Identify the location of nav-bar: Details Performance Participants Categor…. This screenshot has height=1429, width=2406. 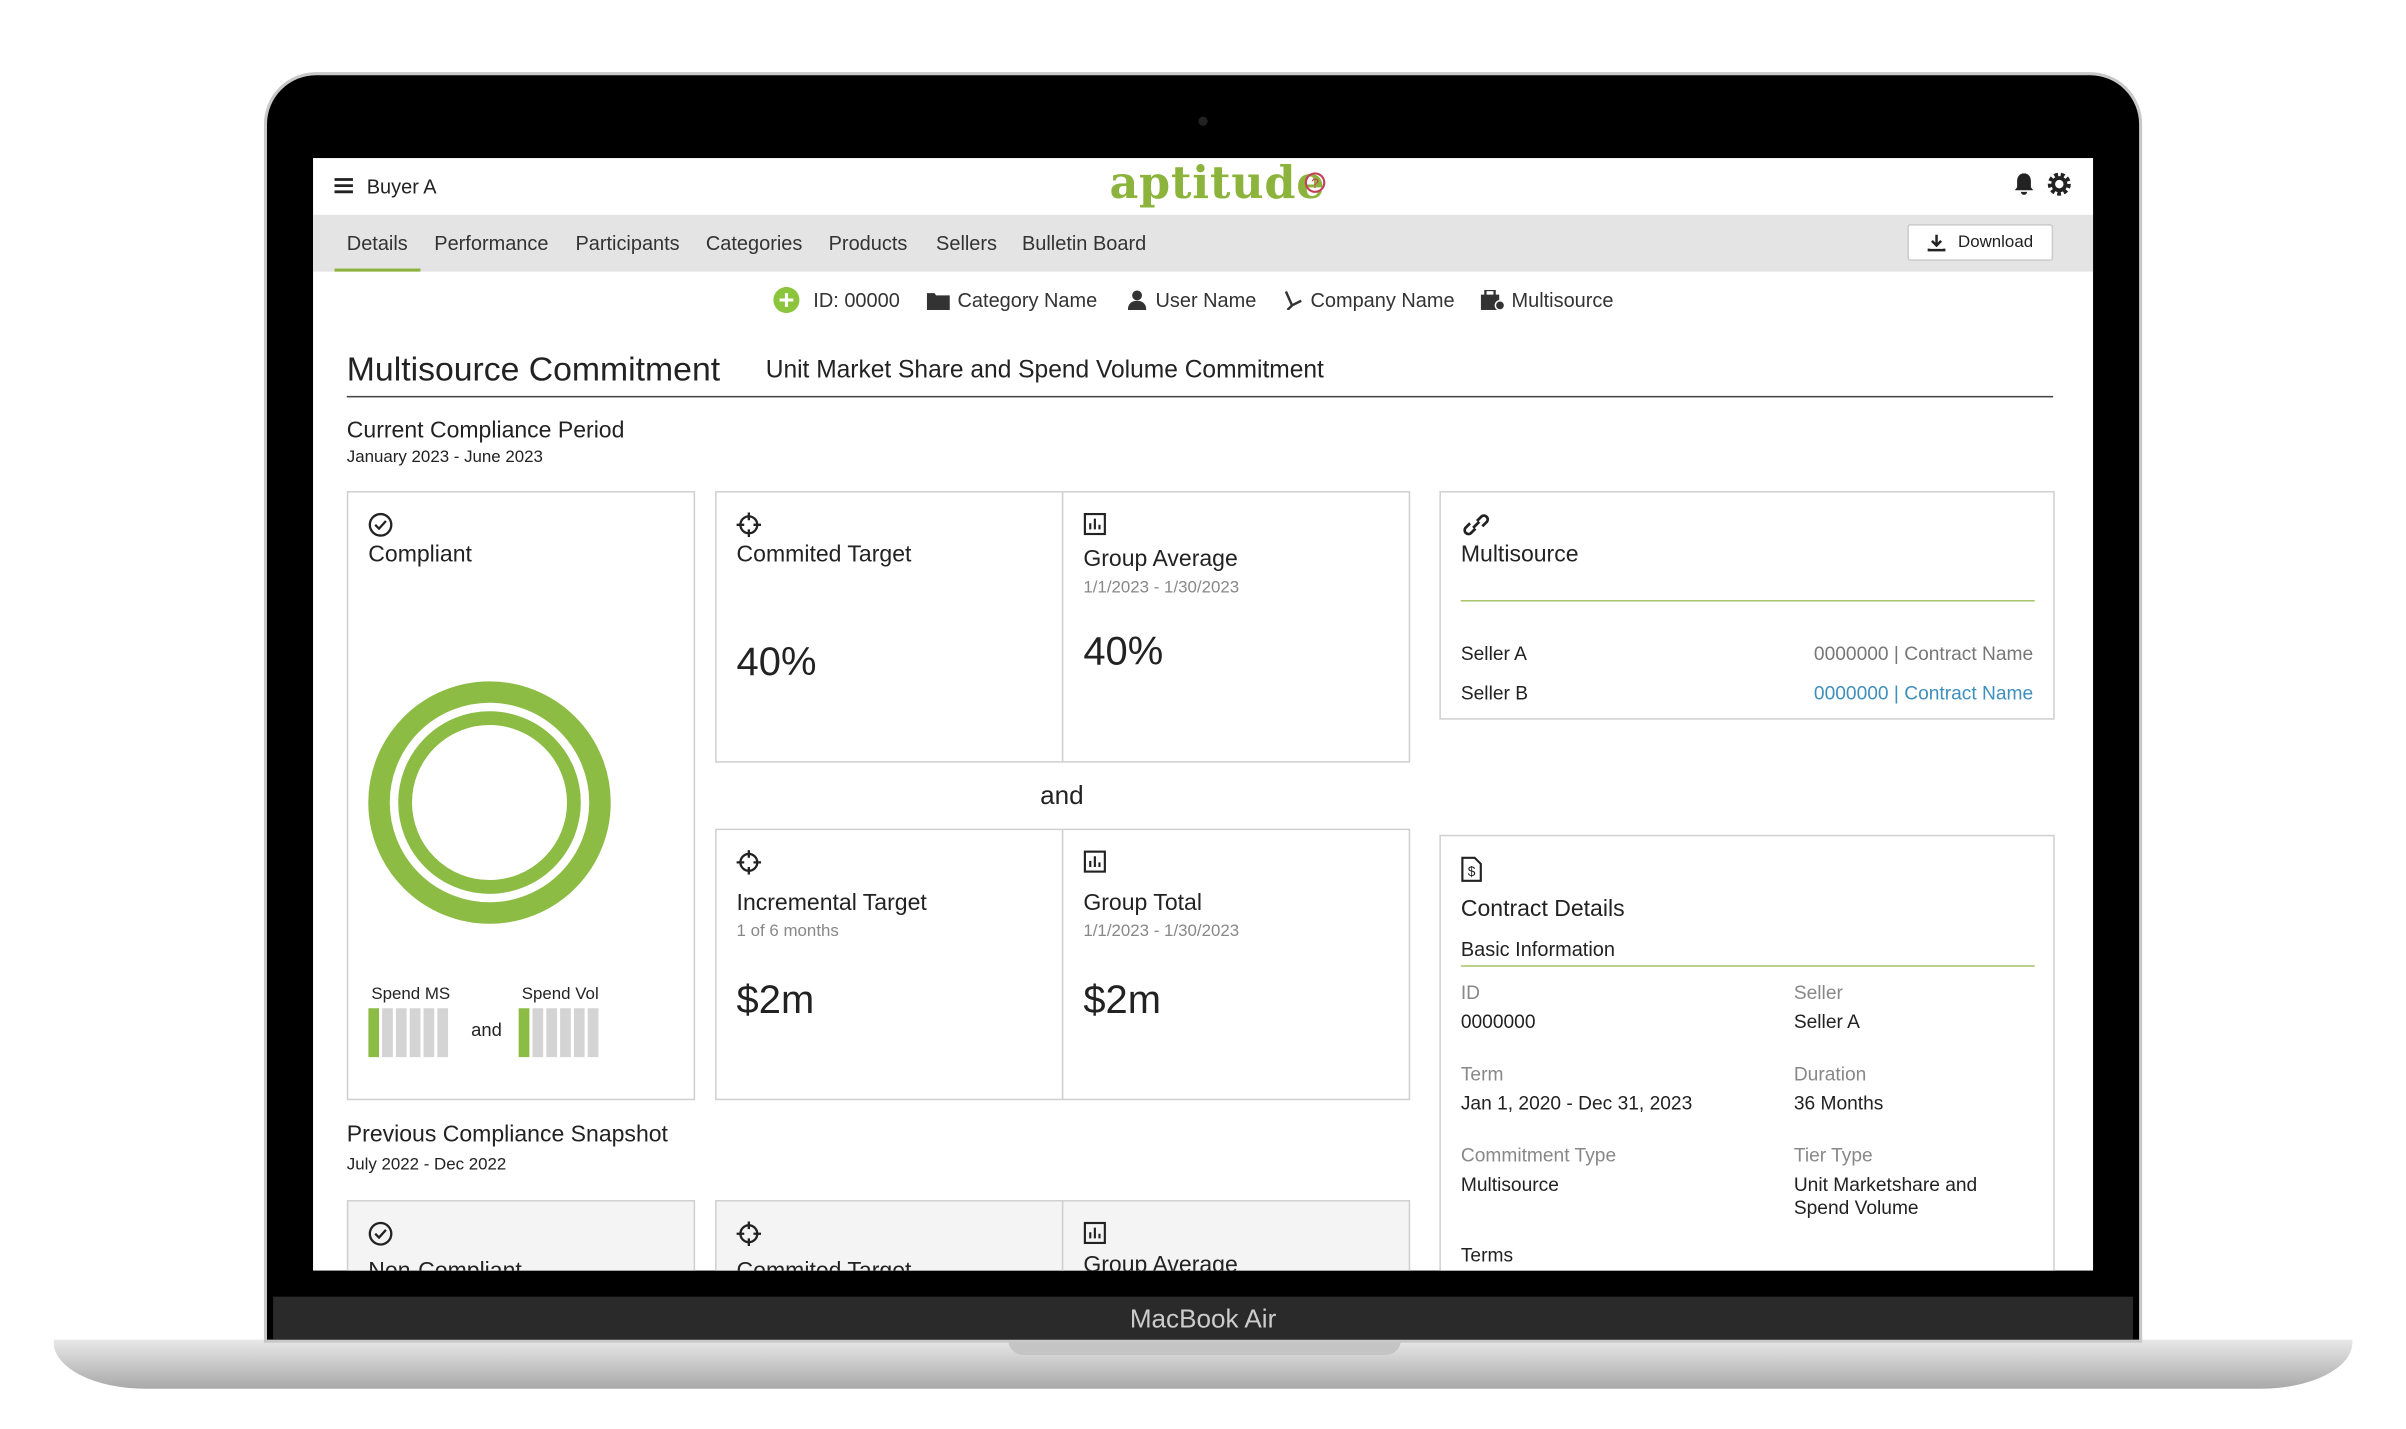
(1203, 243).